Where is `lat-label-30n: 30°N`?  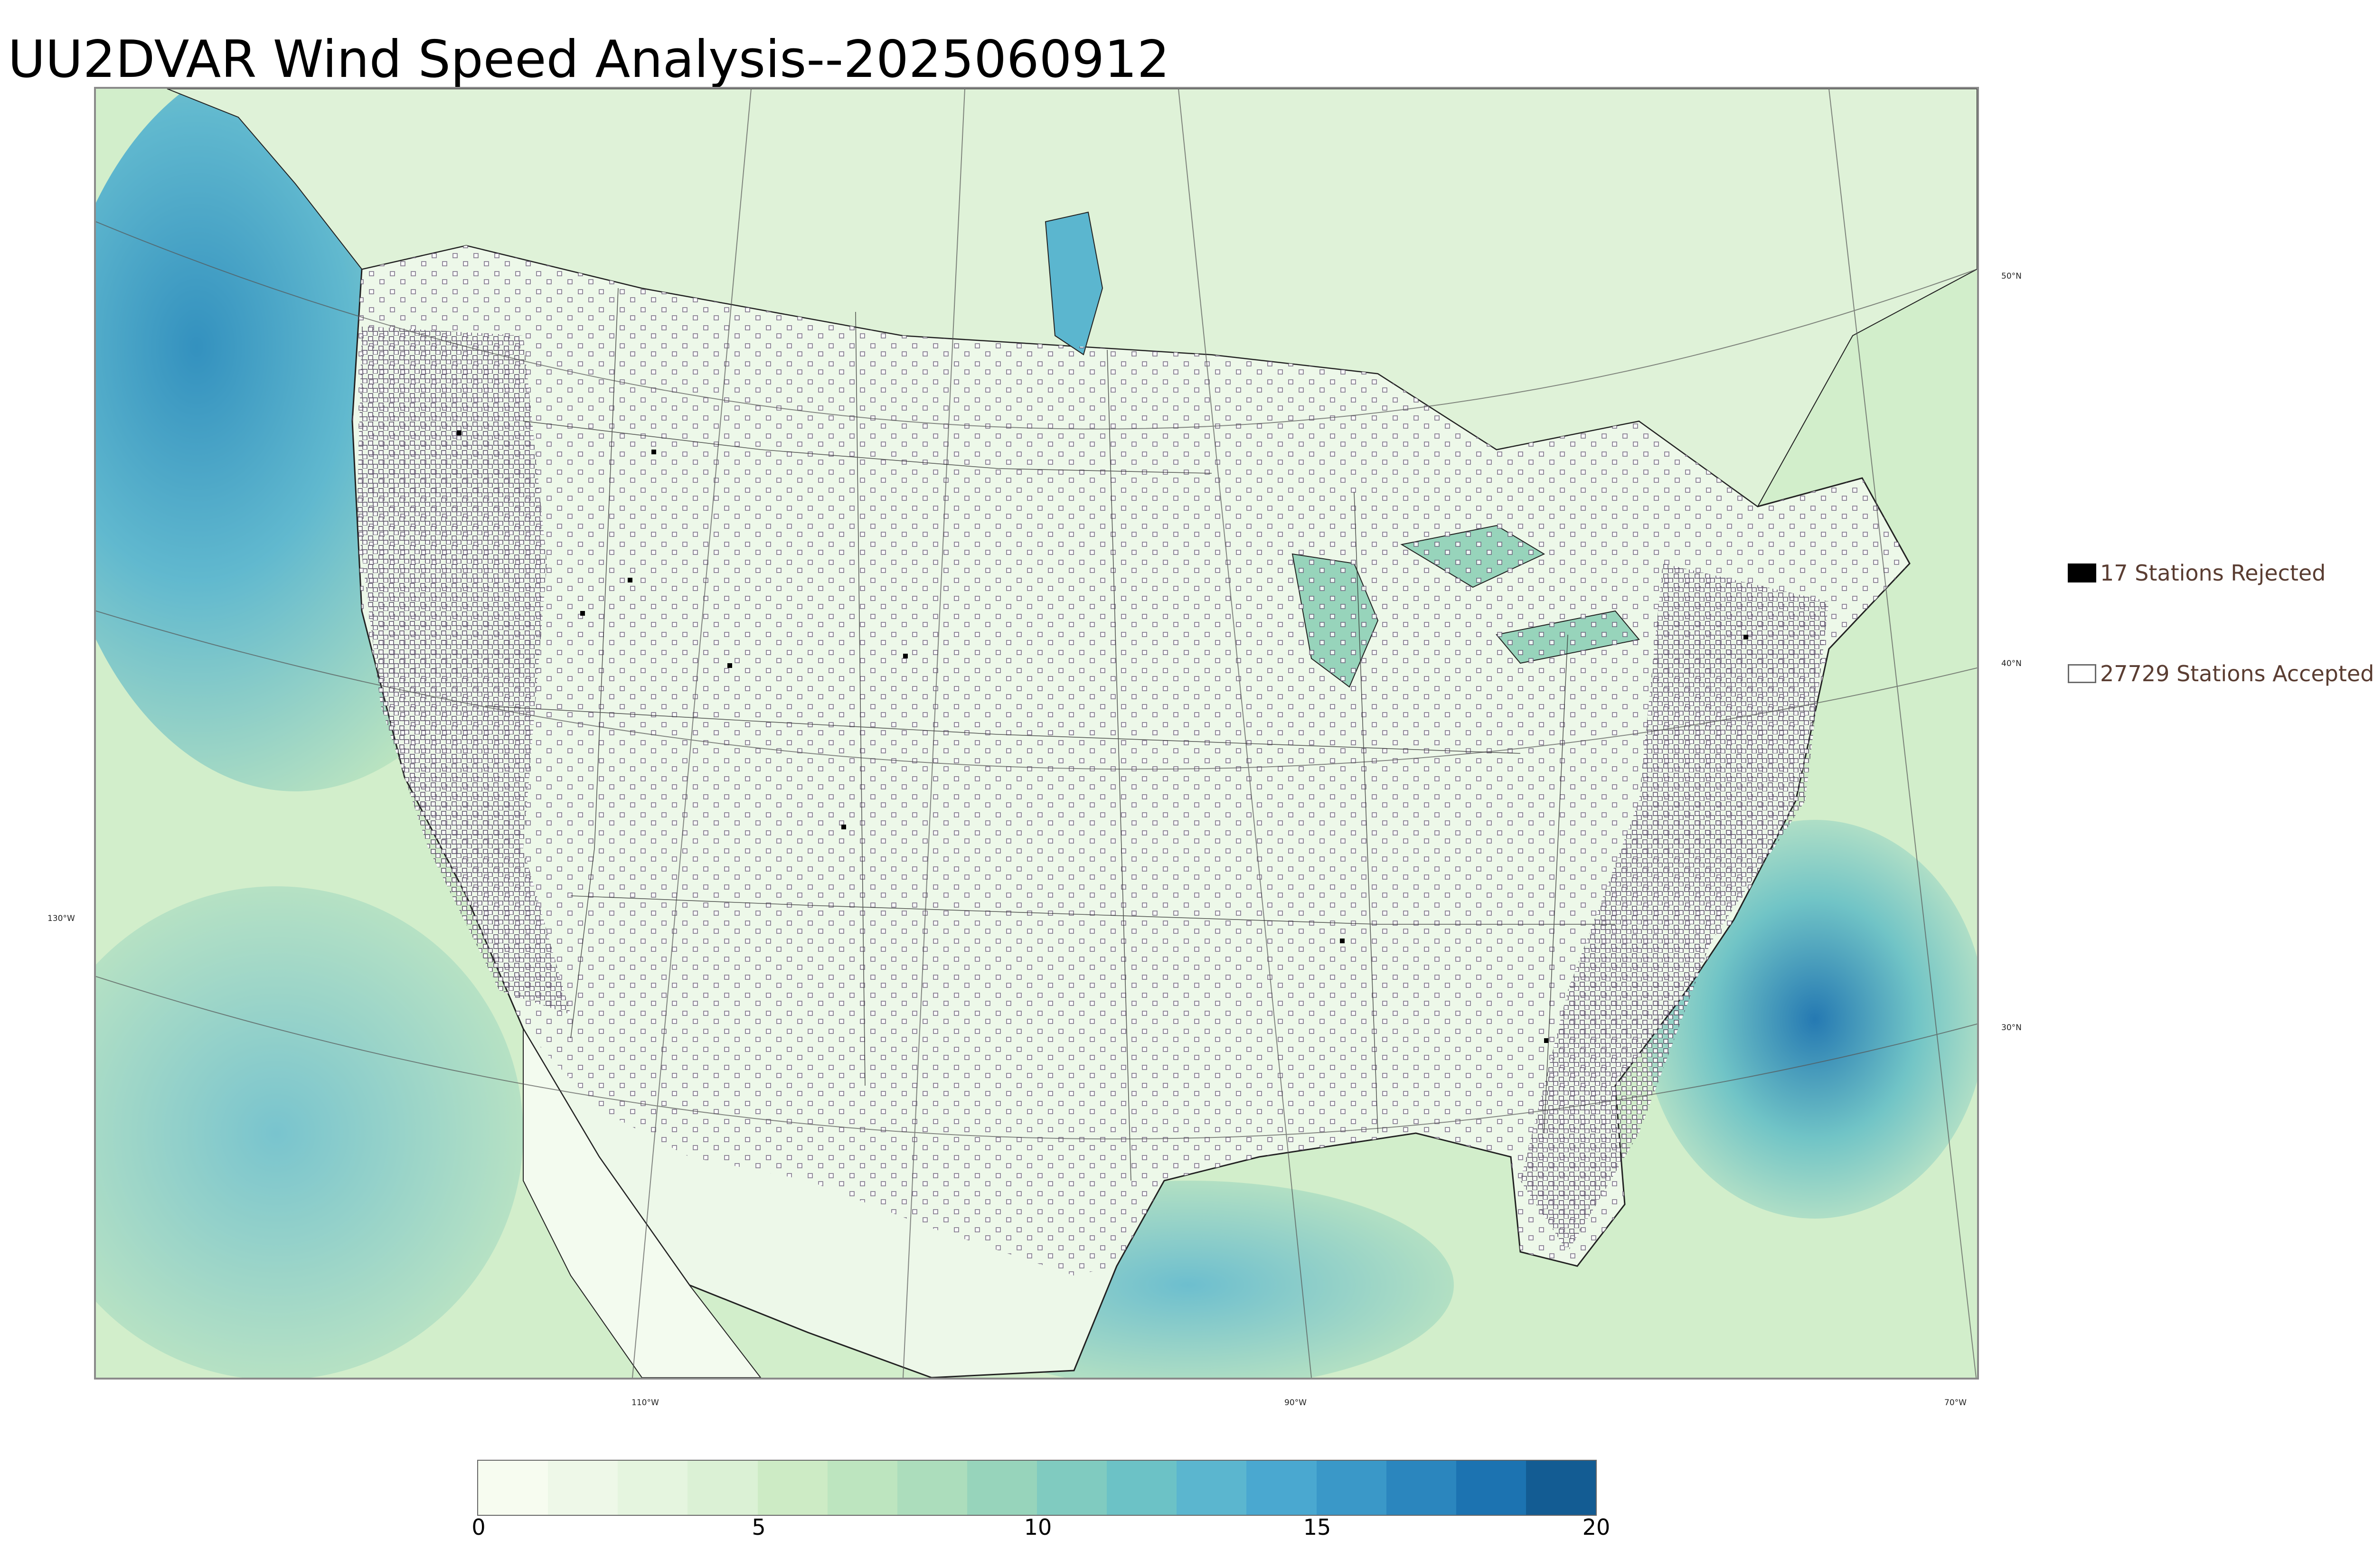 lat-label-30n: 30°N is located at coordinates (2011, 1028).